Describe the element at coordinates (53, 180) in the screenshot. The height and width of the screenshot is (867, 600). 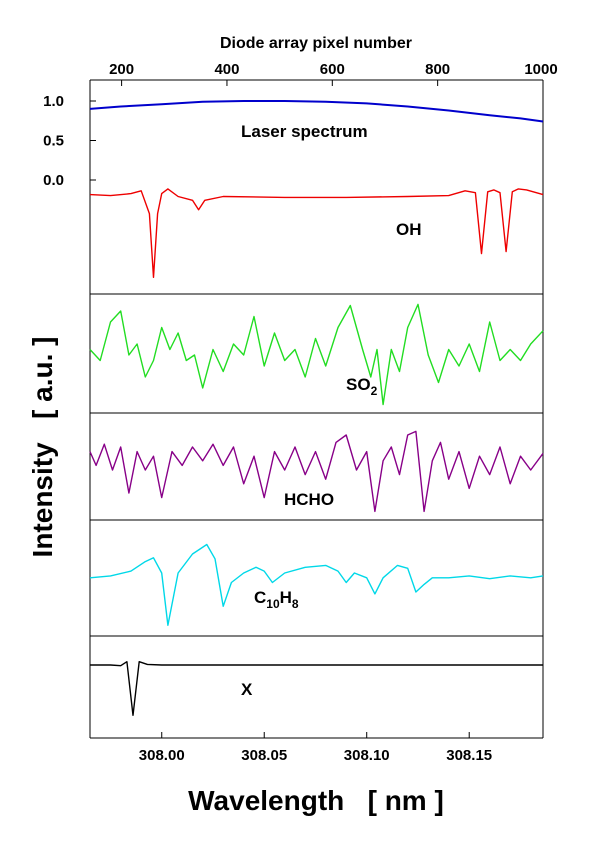
I see `laser-tick-label: 0.0` at that location.